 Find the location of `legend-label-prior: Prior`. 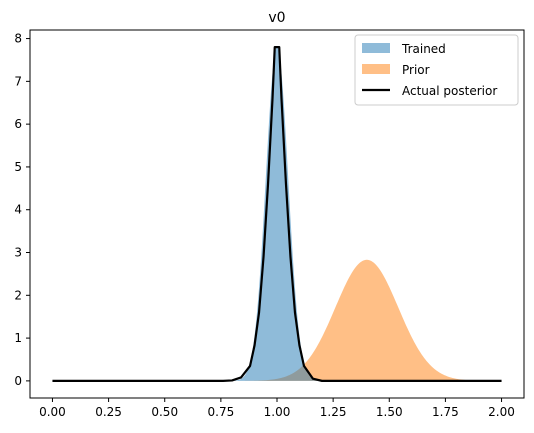

legend-label-prior: Prior is located at coordinates (416, 70).